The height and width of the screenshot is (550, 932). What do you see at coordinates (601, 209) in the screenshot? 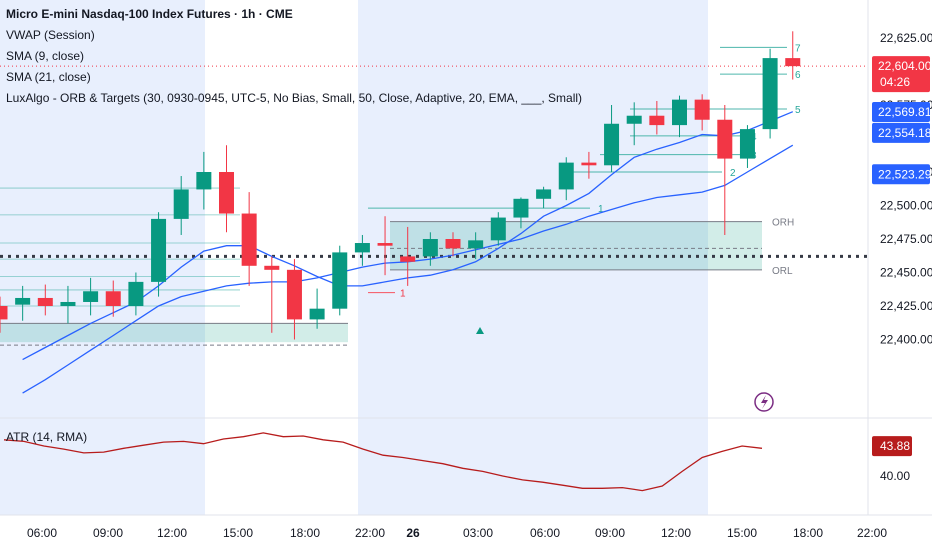
I see `target-label-1: 1` at bounding box center [601, 209].